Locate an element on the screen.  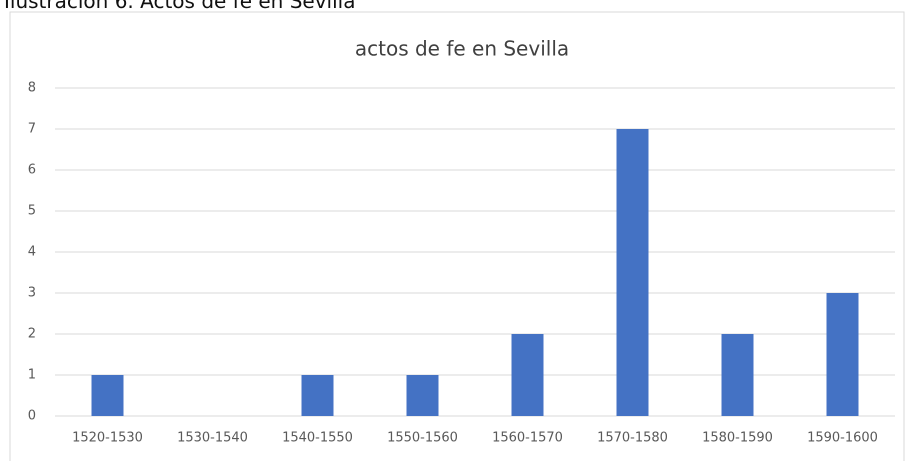
x-tick-label: 1580-1590 is located at coordinates (737, 438).